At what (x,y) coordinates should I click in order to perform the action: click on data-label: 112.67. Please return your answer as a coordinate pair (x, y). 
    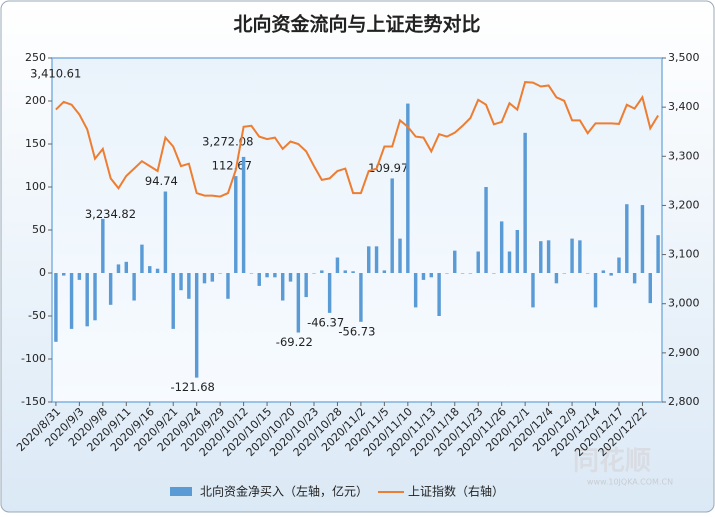
    Looking at the image, I should click on (232, 166).